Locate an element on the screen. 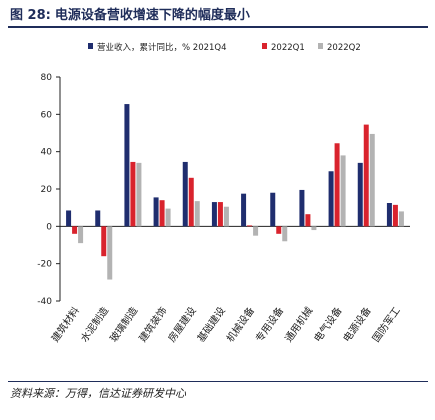  y-tick-label: 60 is located at coordinates (47, 115).